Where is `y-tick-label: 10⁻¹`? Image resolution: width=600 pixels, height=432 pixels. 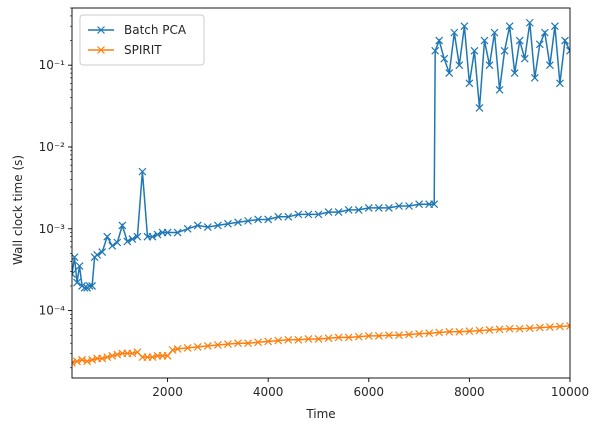
y-tick-label: 10⁻¹ is located at coordinates (52, 65).